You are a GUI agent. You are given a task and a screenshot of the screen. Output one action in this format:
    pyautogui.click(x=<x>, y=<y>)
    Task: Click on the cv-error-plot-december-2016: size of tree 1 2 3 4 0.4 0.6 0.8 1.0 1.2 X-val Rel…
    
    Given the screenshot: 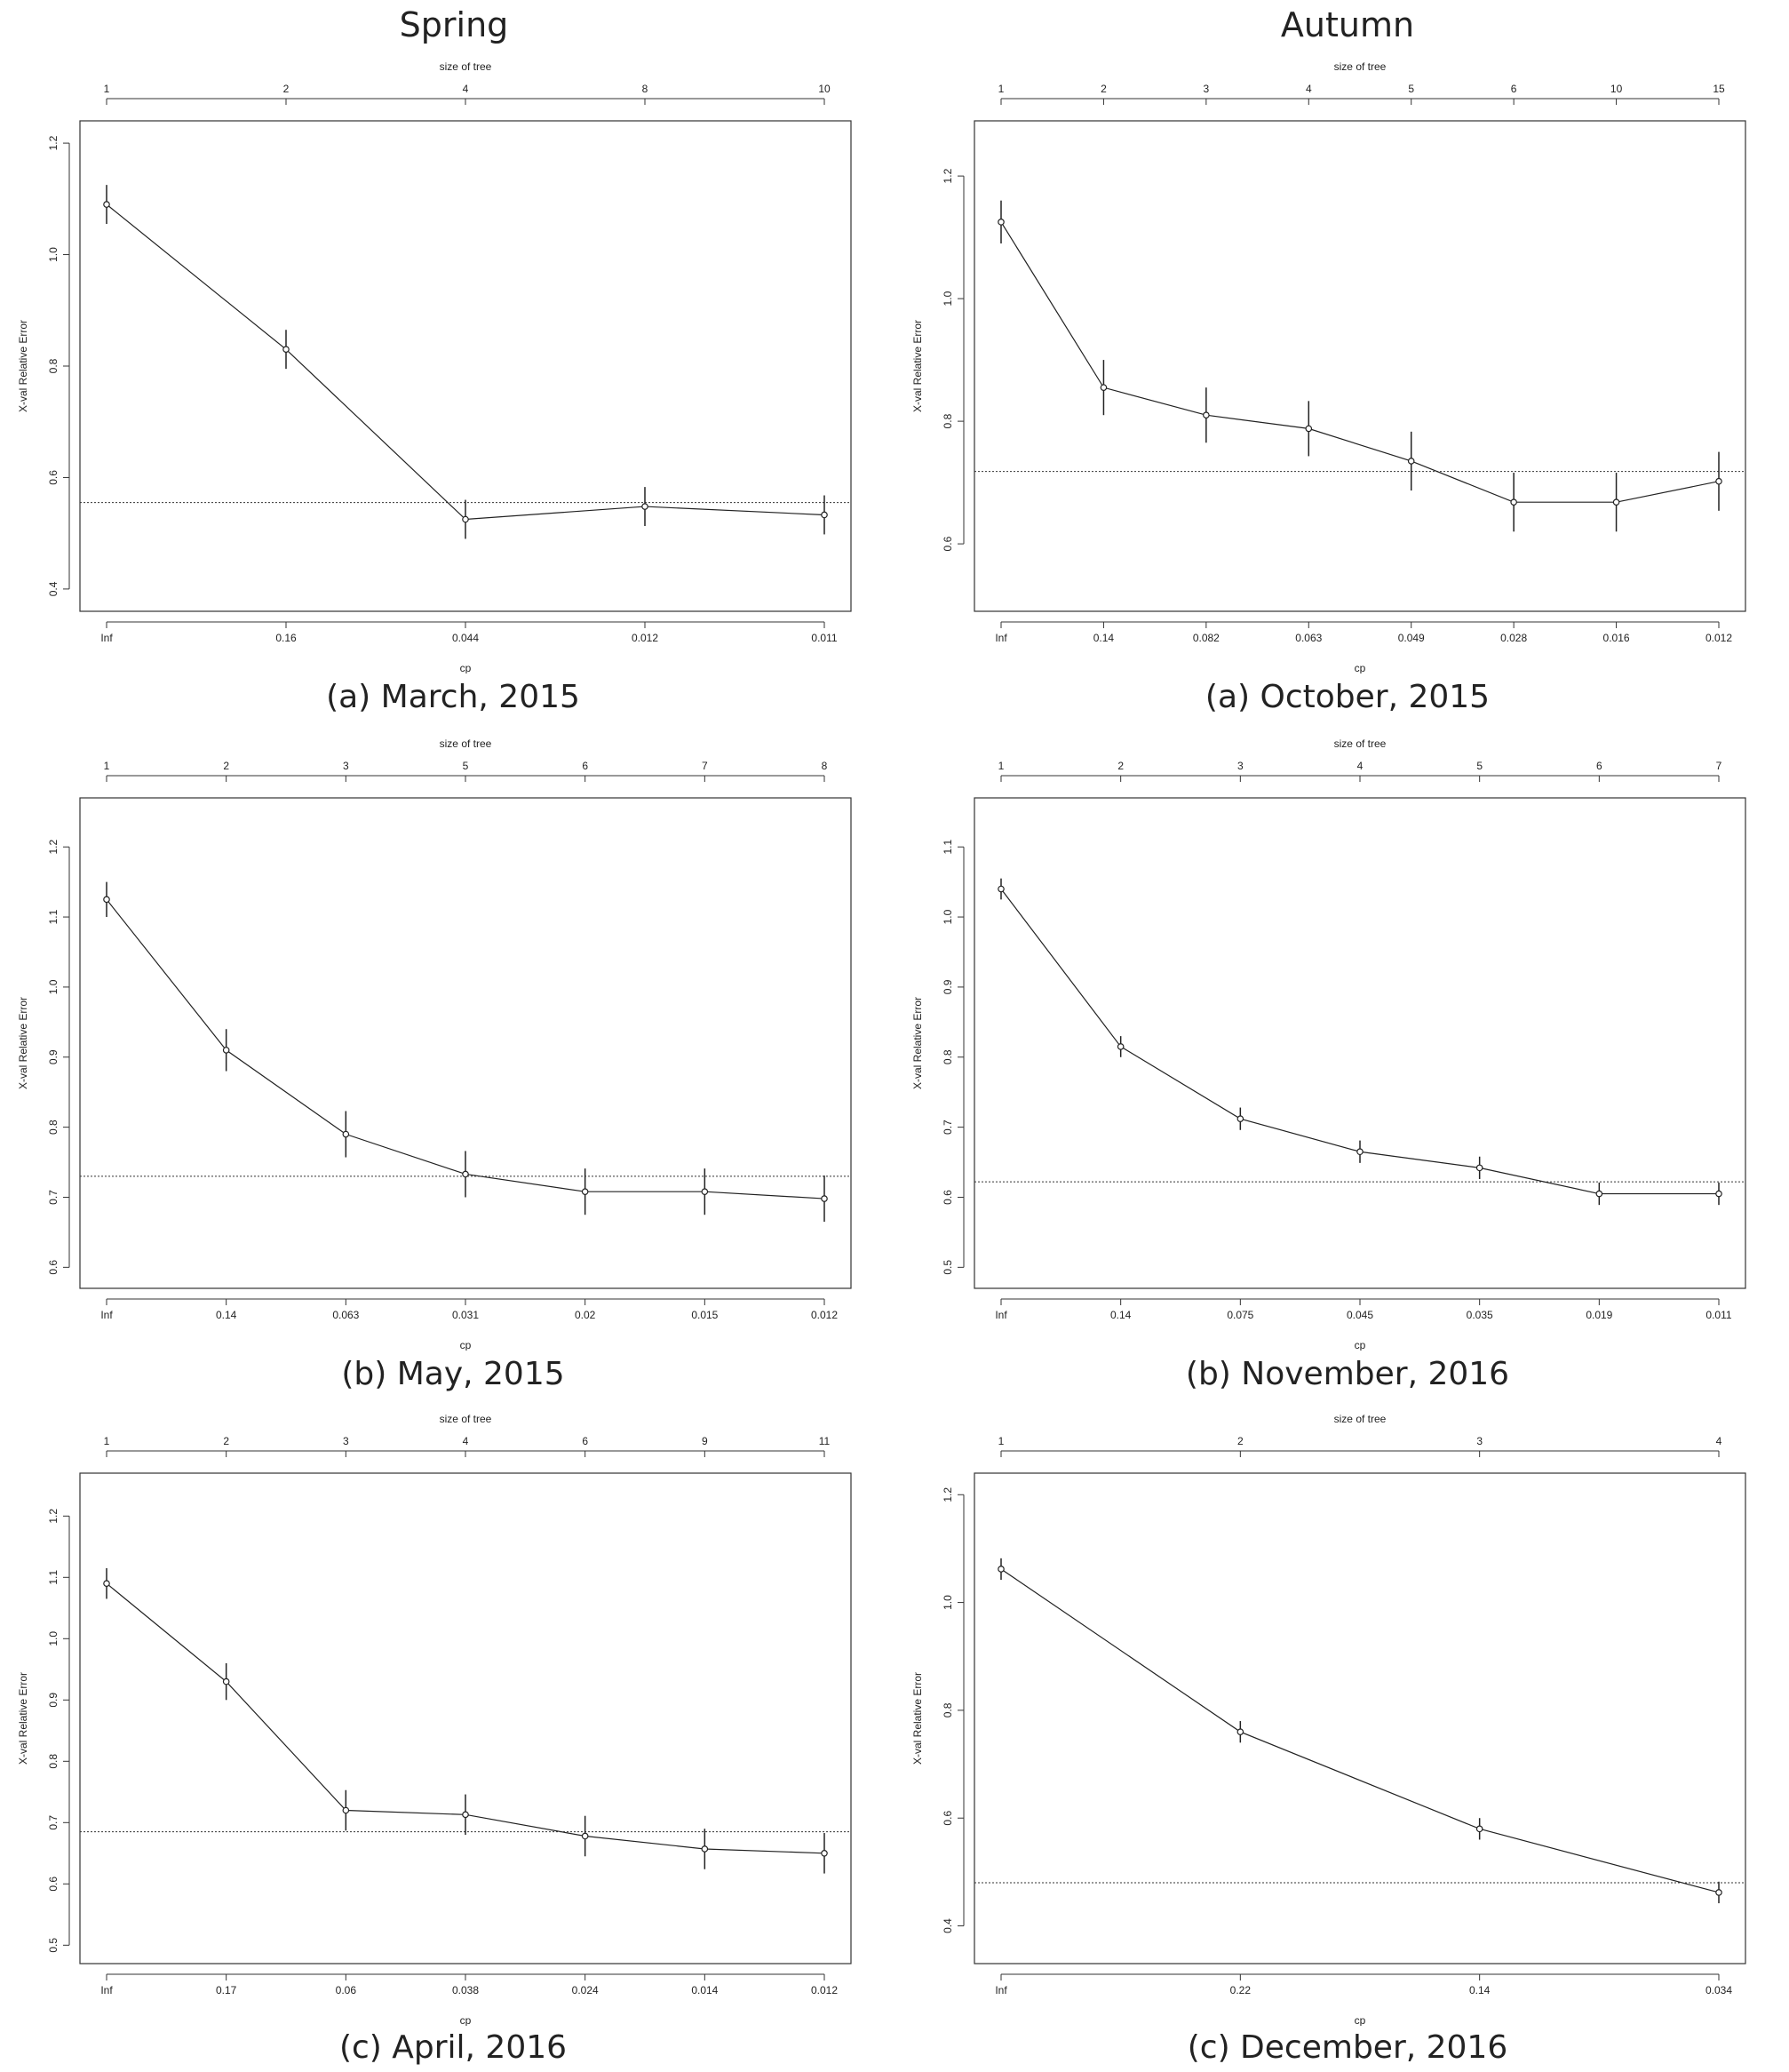 What is the action you would take?
    pyautogui.click(x=1328, y=1720)
    